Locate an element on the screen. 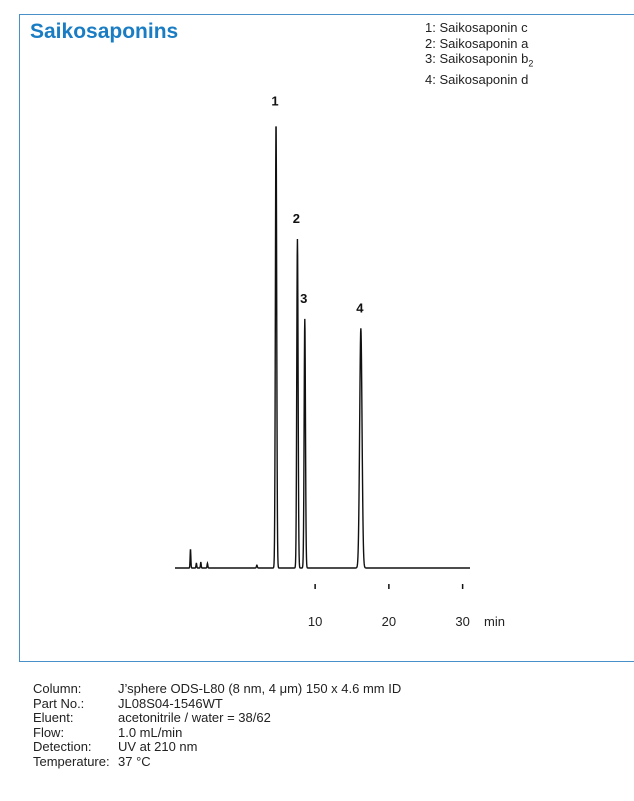 This screenshot has width=634, height=801. x-axis: 10 20 30 min is located at coordinates (406, 606).